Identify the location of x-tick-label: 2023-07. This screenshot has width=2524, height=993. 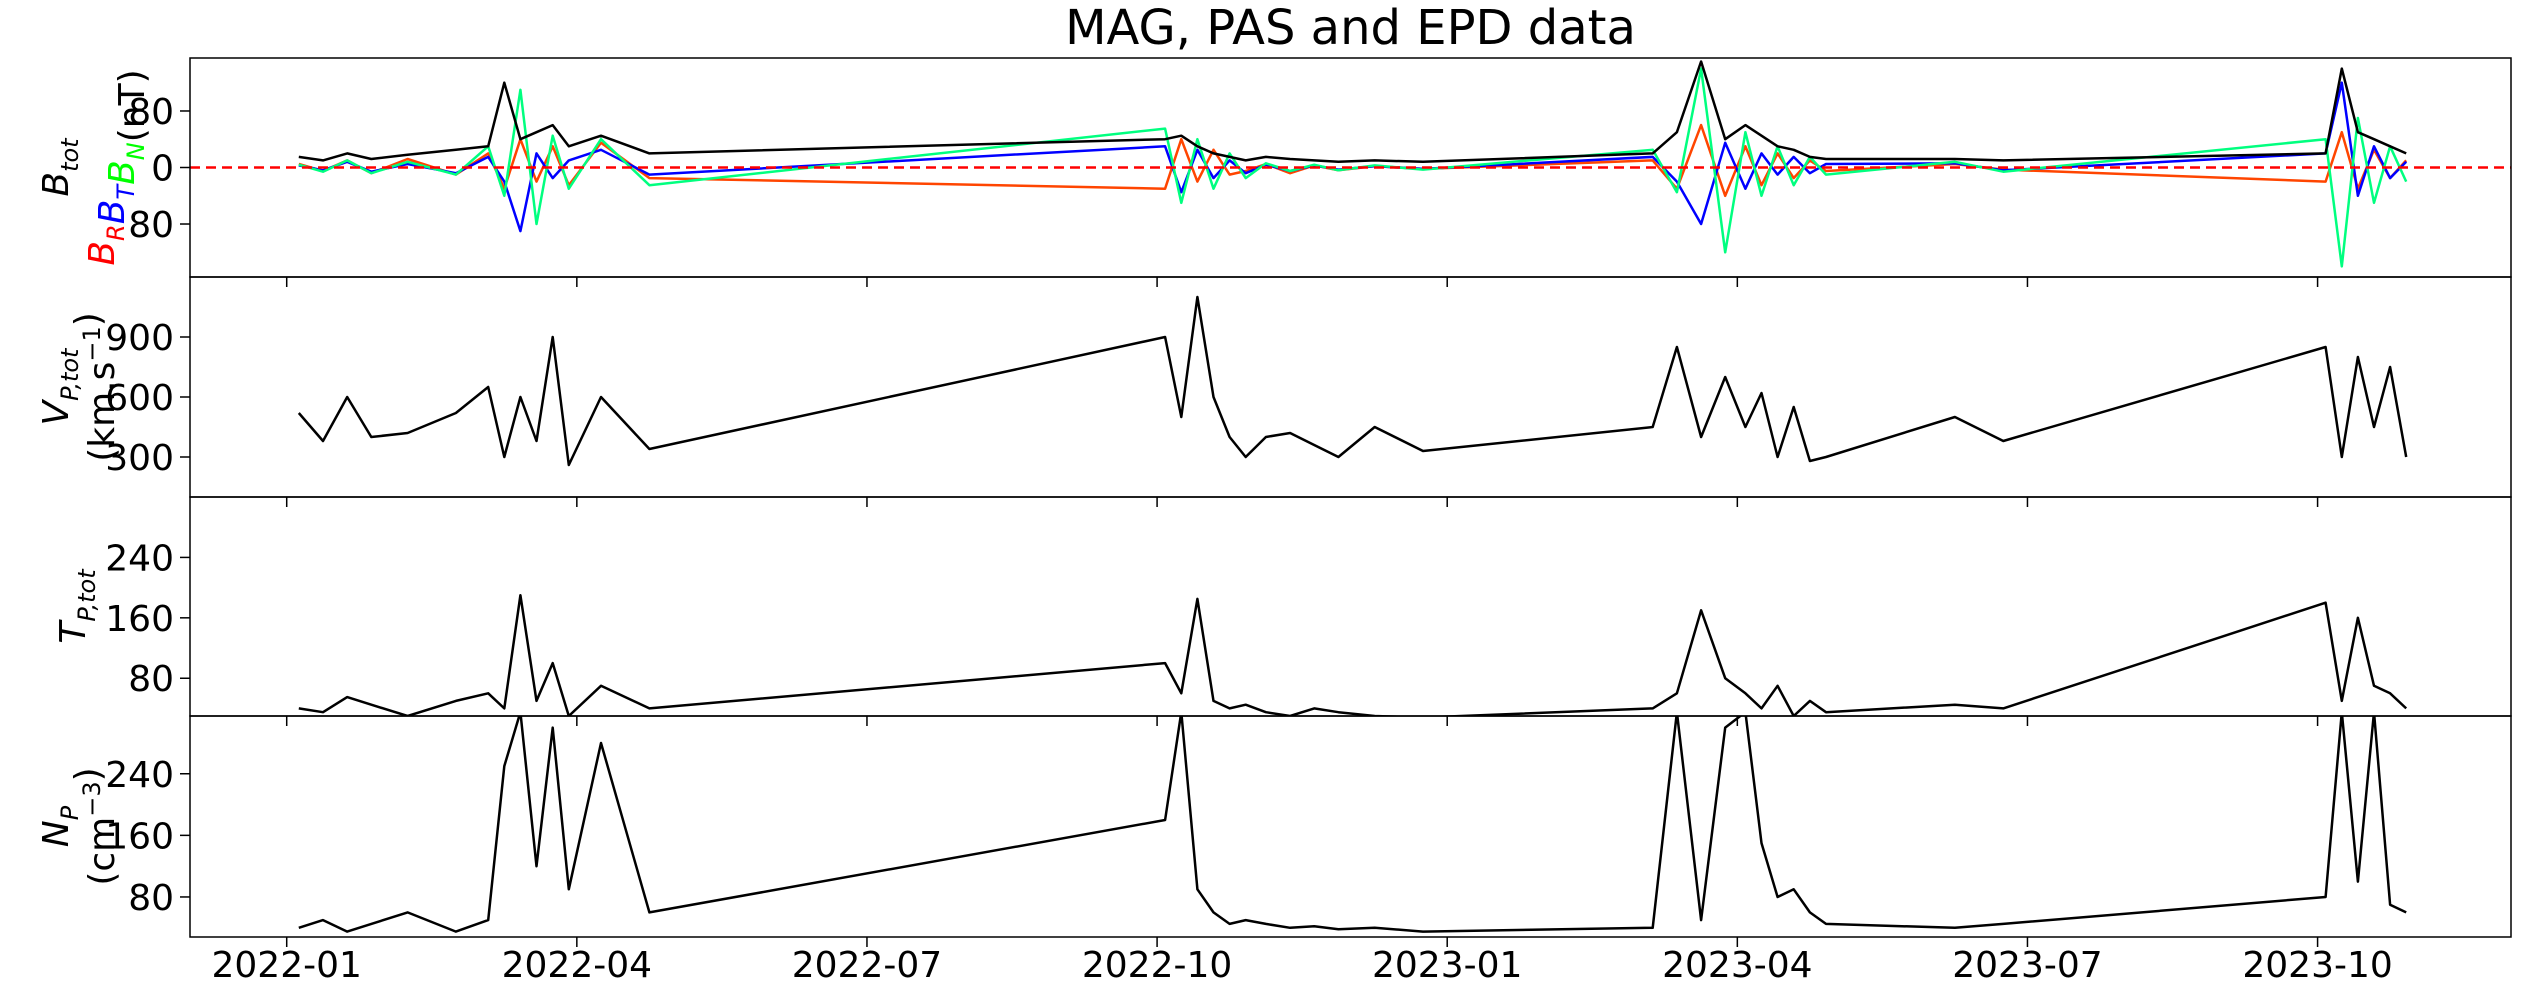
(2027, 965).